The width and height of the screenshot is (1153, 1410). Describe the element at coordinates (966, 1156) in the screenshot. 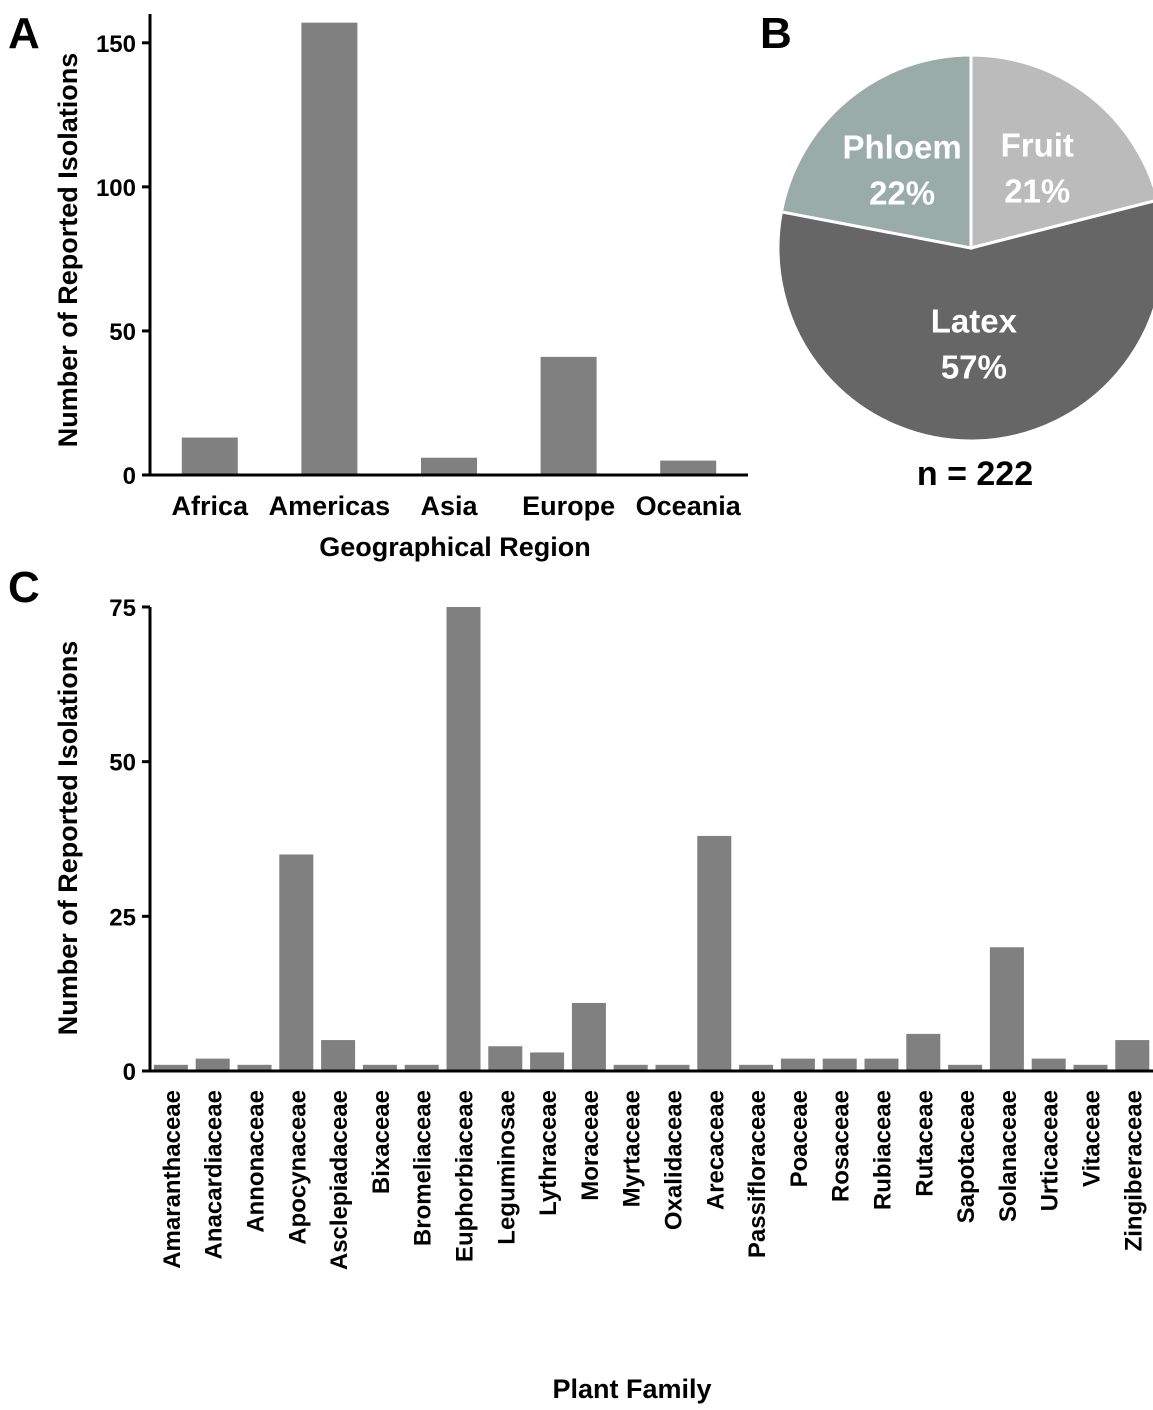

I see `x-category-label: Sapotaceae` at that location.